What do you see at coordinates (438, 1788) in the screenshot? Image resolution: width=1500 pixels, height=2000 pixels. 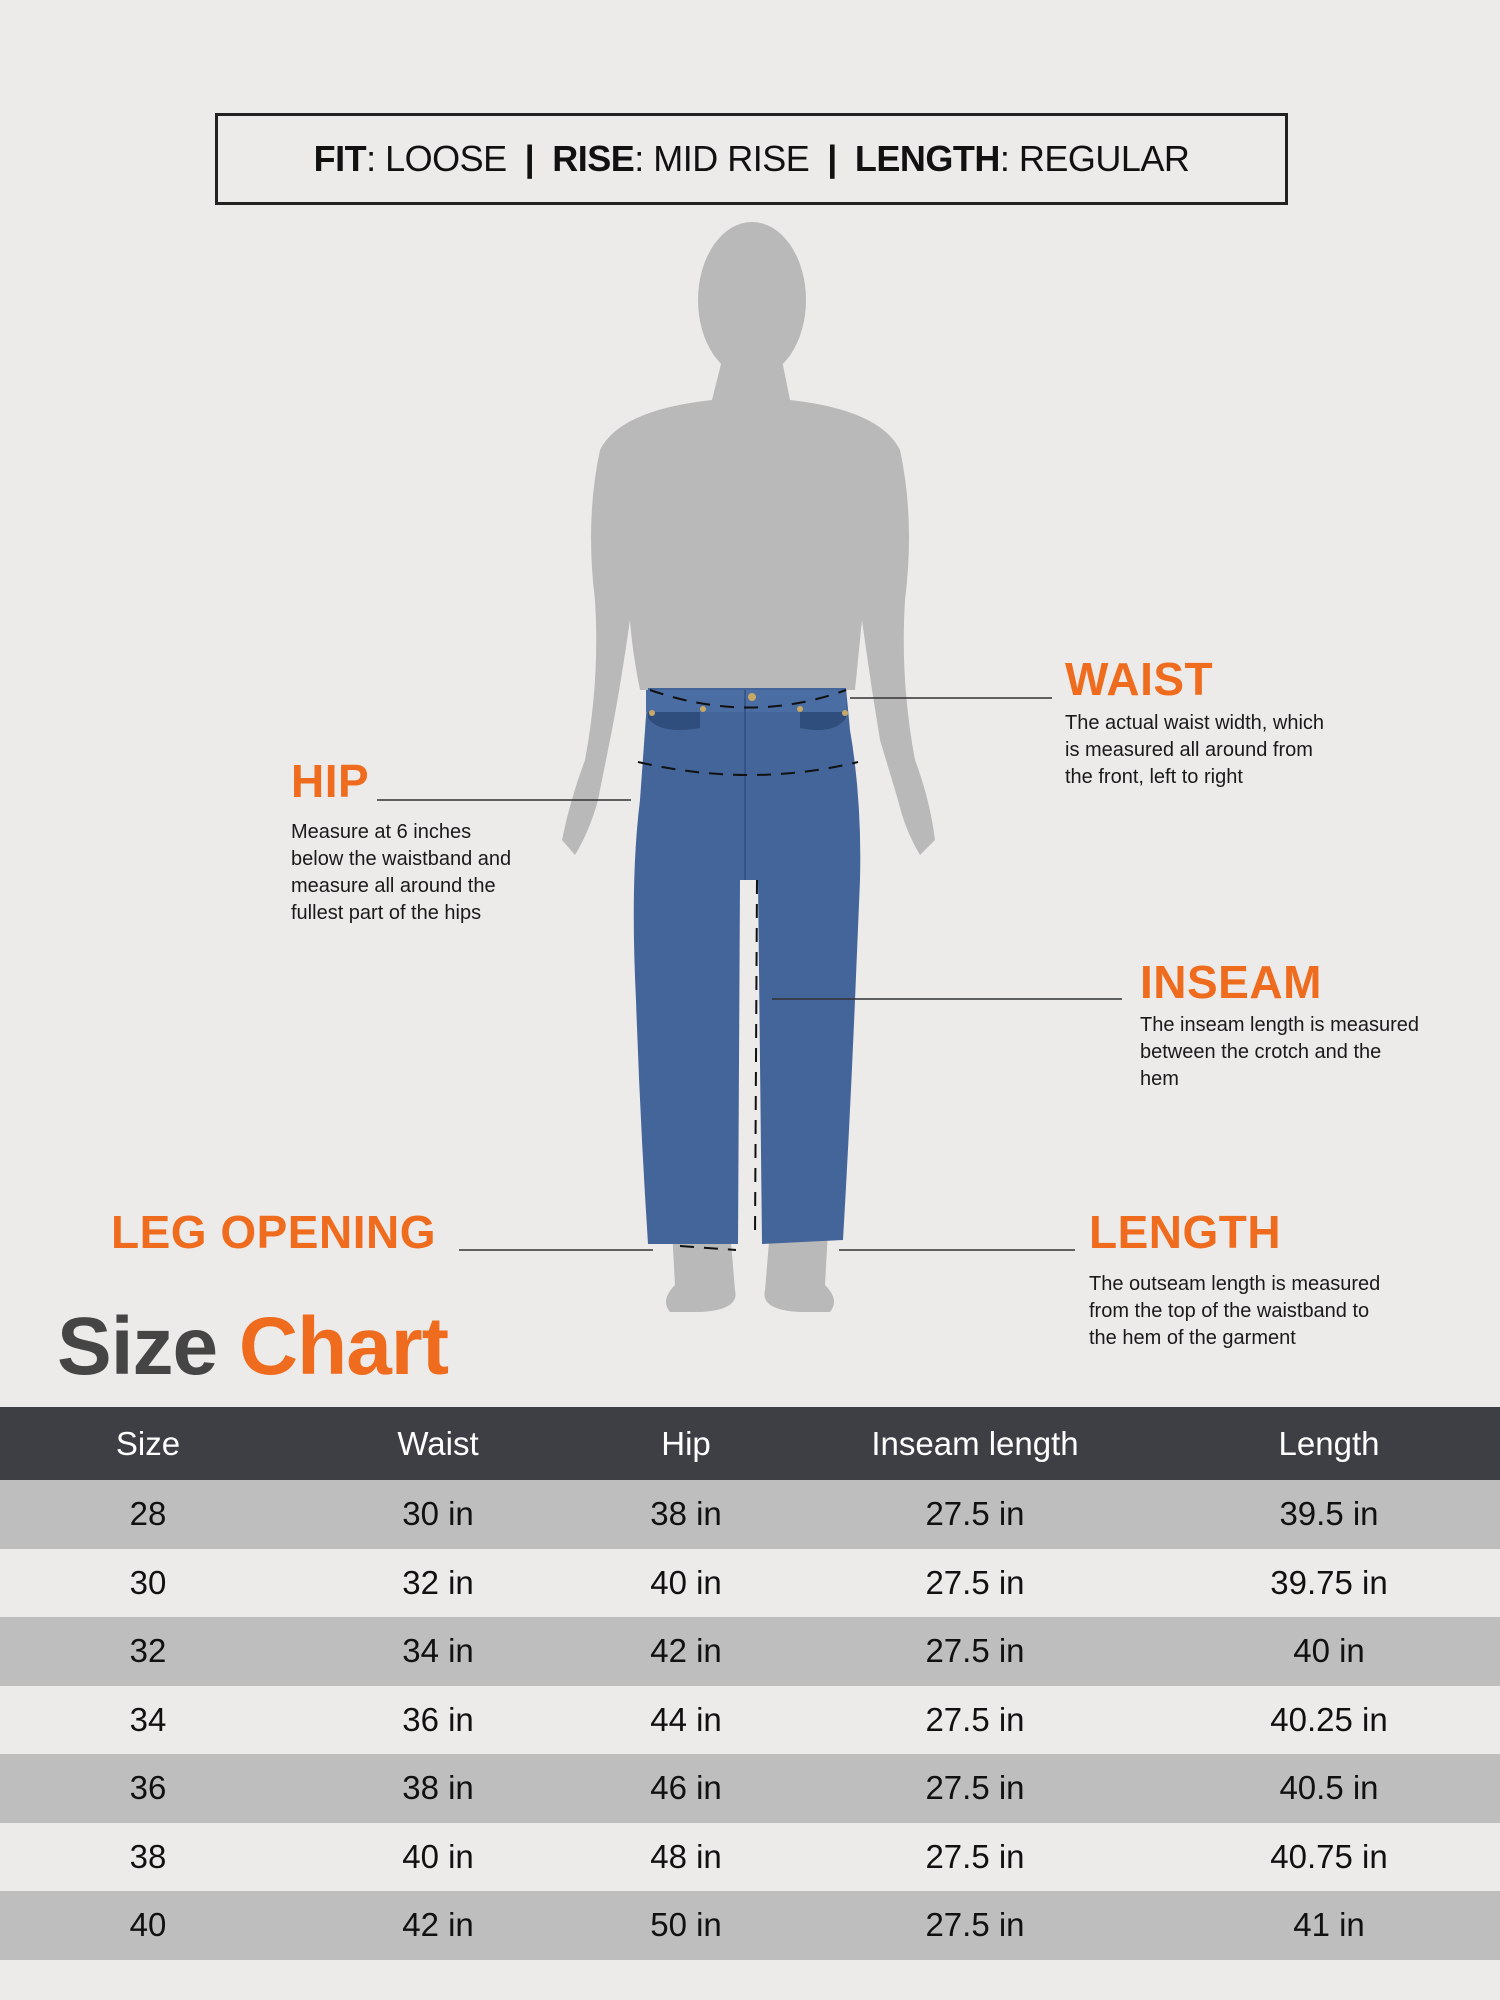 I see `cell-waist: 38 in` at bounding box center [438, 1788].